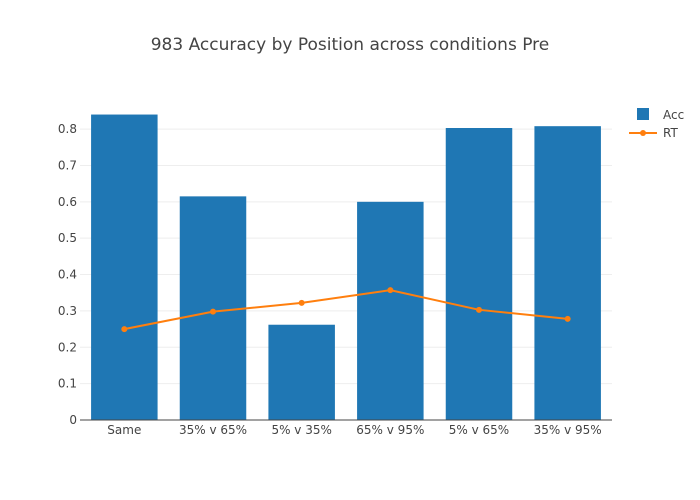 This screenshot has height=500, width=700. I want to click on y-tick-label: 0.1, so click(67, 384).